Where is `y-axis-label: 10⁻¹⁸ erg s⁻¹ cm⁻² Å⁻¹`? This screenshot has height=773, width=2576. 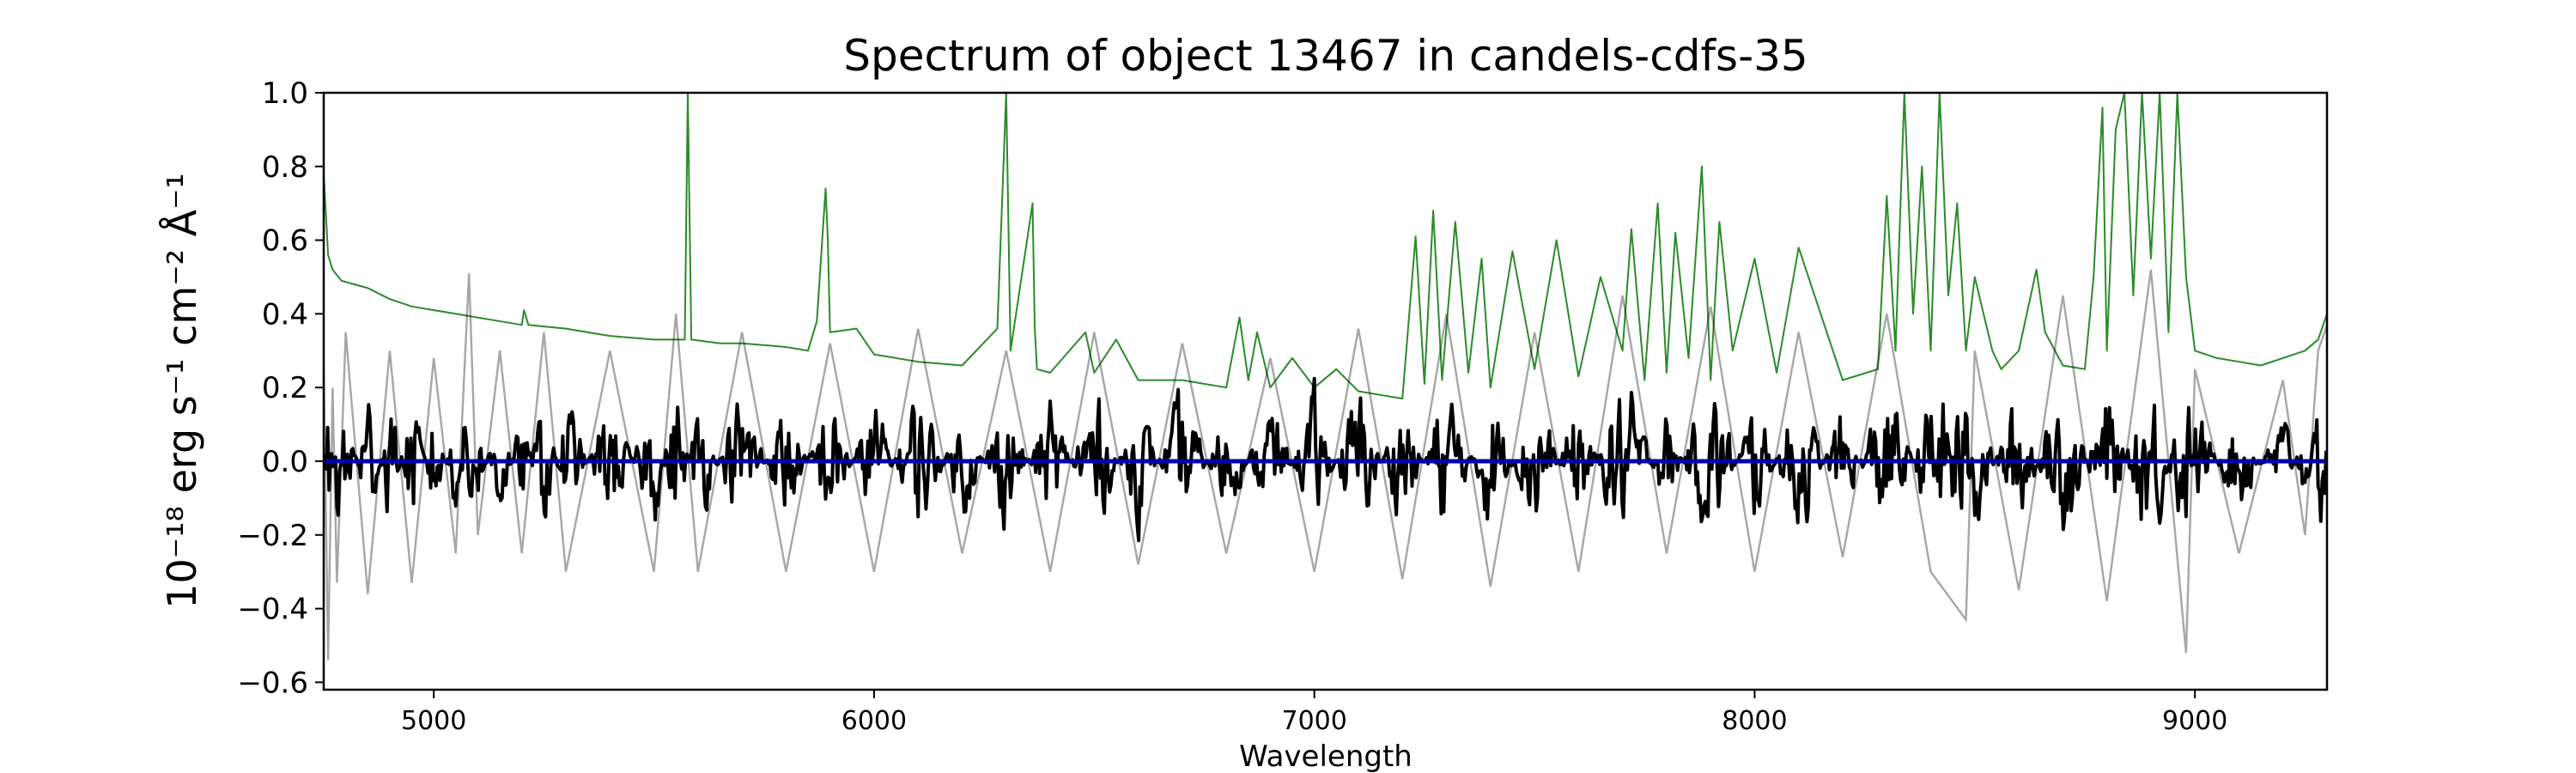 y-axis-label: 10⁻¹⁸ erg s⁻¹ cm⁻² Å⁻¹ is located at coordinates (182, 390).